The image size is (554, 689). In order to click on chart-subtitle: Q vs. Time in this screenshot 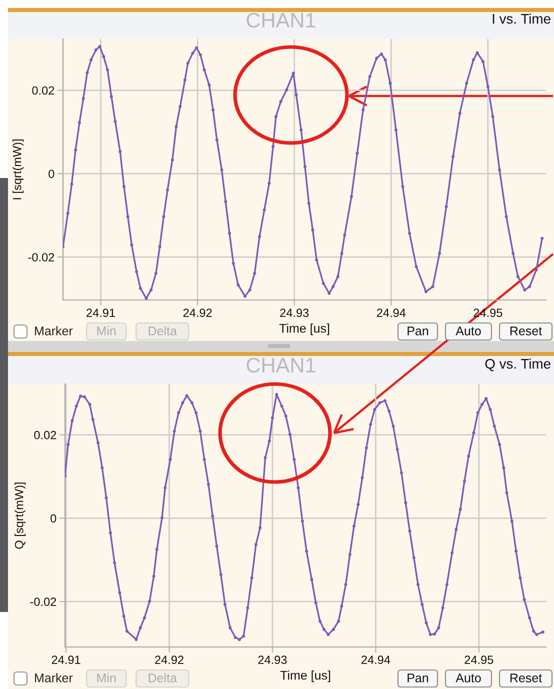, I will do `click(517, 365)`.